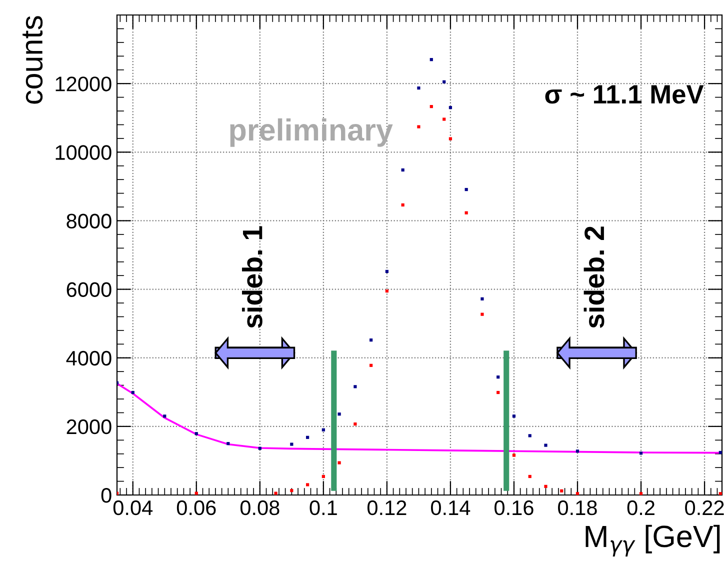 This screenshot has height=566, width=724. What do you see at coordinates (260, 508) in the screenshot?
I see `x-tick-label: 0.08` at bounding box center [260, 508].